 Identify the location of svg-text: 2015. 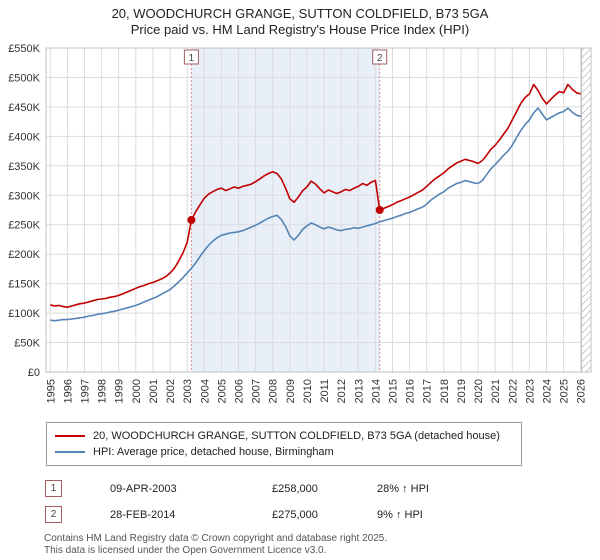
(394, 391).